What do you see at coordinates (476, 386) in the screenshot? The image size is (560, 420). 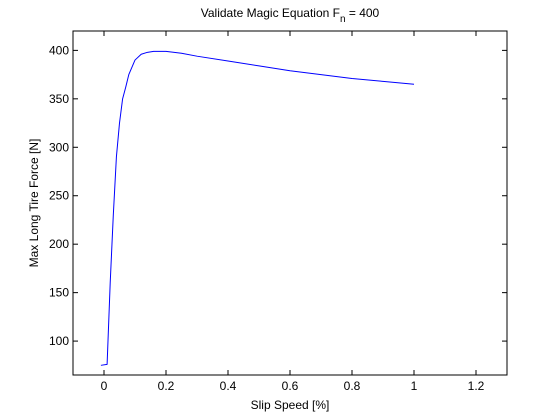 I see `x-tick-label: 1.2` at bounding box center [476, 386].